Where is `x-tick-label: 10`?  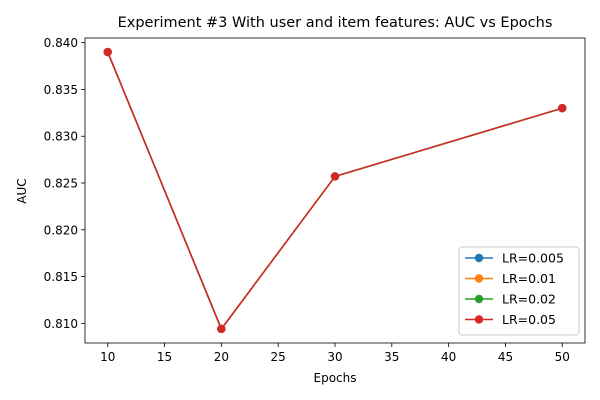 x-tick-label: 10 is located at coordinates (107, 357).